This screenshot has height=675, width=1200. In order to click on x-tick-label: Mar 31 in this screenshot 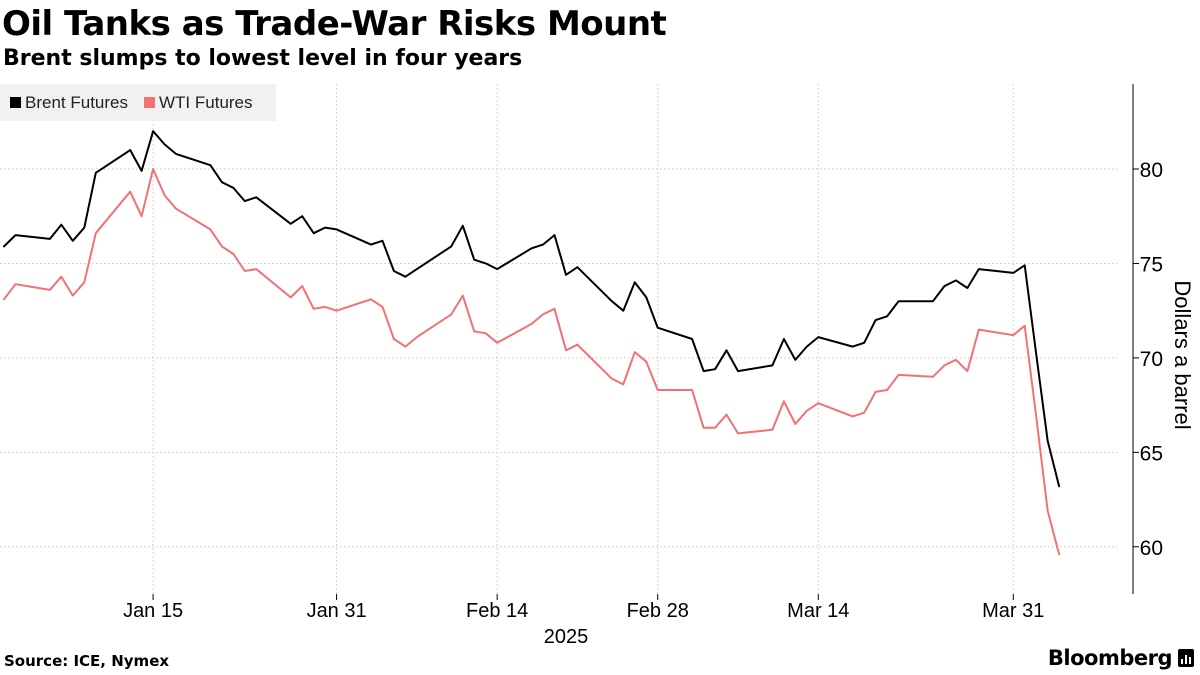, I will do `click(1013, 611)`.